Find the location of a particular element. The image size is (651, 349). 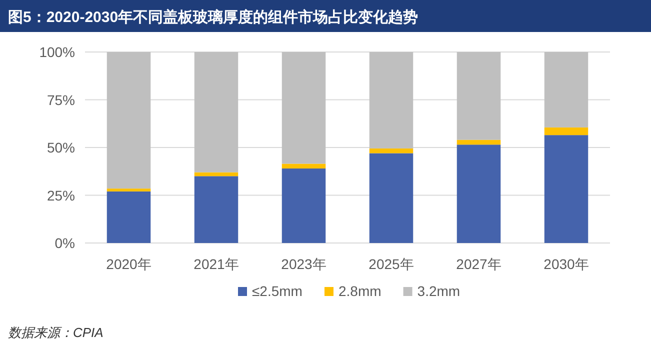

chart-title: 图5：2020-2030年不同盖板玻璃厚度的组件市场占比变化趋势 is located at coordinates (213, 17).